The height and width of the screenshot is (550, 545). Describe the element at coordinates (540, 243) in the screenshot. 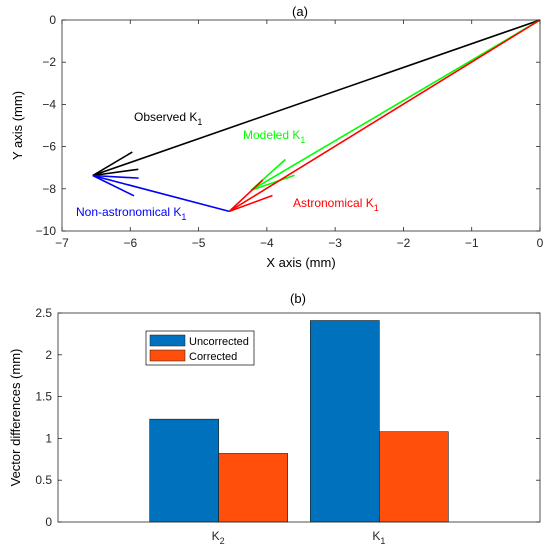

I see `x-tick-label: 0` at that location.